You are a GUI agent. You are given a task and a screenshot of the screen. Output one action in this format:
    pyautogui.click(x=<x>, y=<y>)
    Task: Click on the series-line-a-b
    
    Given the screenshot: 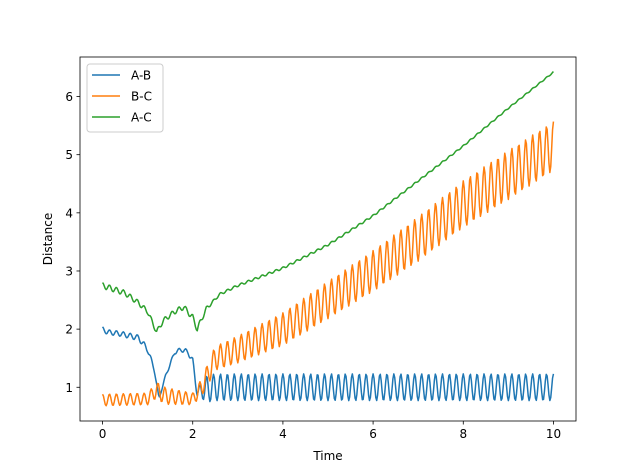 What is the action you would take?
    pyautogui.click(x=328, y=364)
    